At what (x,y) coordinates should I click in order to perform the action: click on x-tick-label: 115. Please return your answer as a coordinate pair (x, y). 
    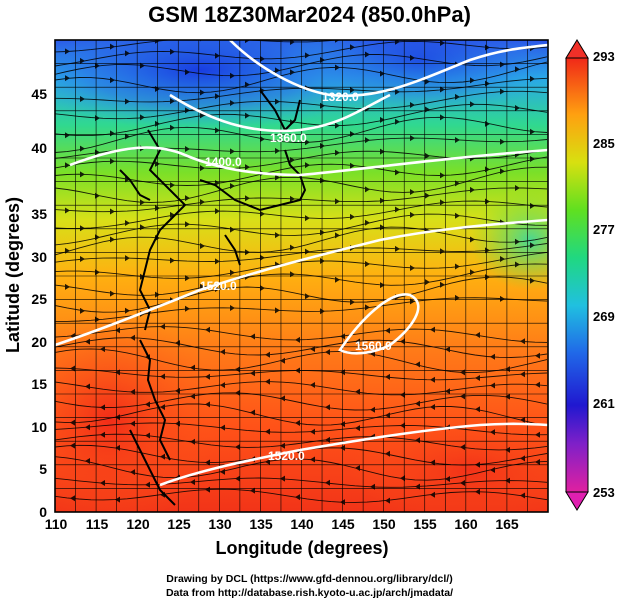
    Looking at the image, I should click on (97, 524).